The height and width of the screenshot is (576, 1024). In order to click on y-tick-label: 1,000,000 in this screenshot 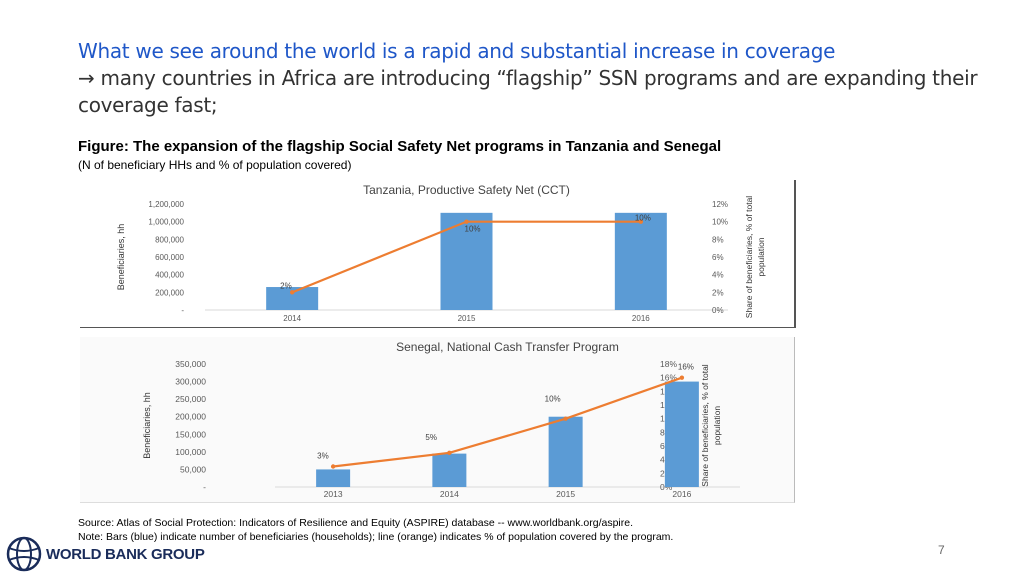, I will do `click(166, 222)`.